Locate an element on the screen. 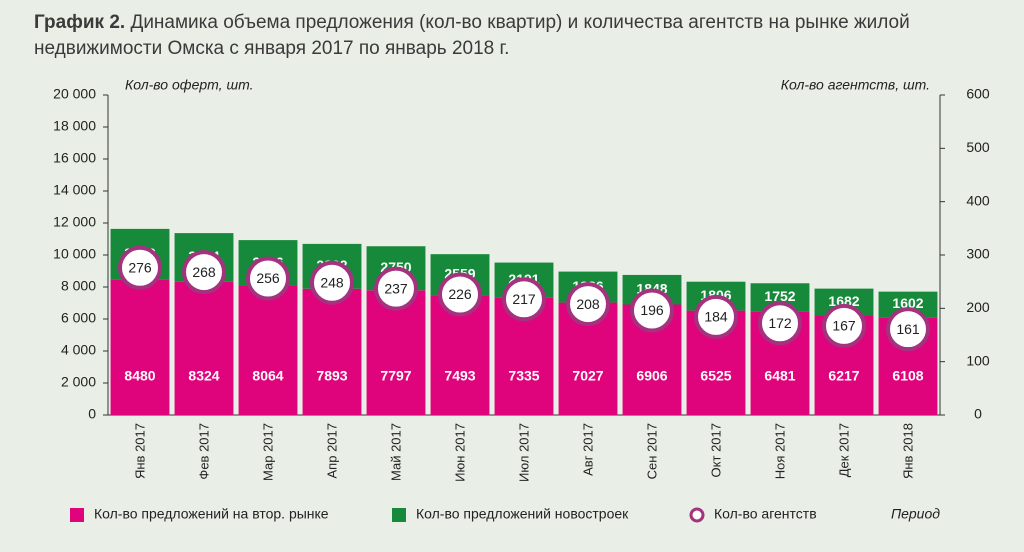 The height and width of the screenshot is (552, 1024). y-tick-label: 8 000 is located at coordinates (78, 286).